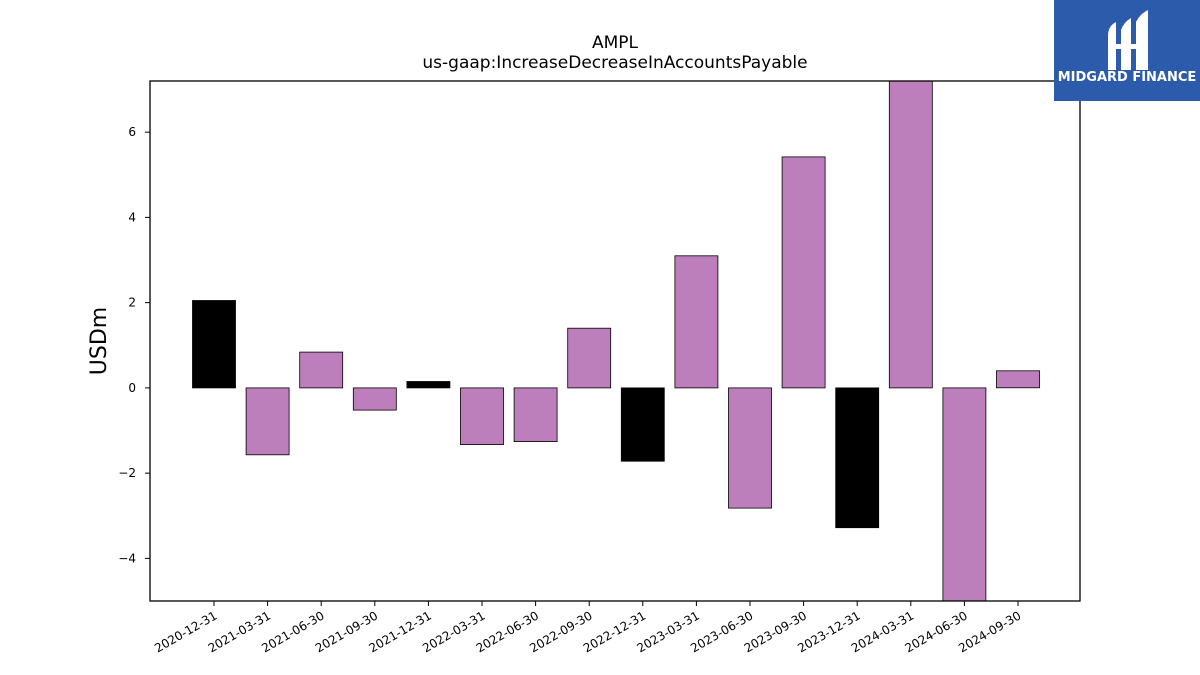 Image resolution: width=1200 pixels, height=675 pixels. Describe the element at coordinates (99, 341) in the screenshot. I see `y-axis-label: USDm` at that location.